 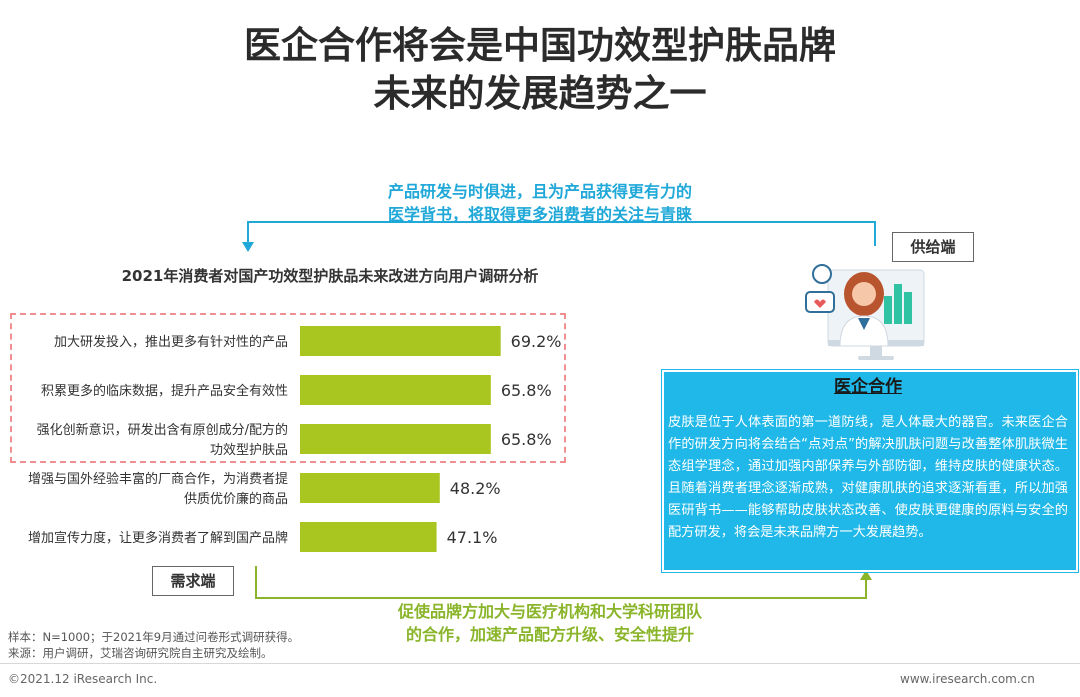 What do you see at coordinates (236, 499) in the screenshot?
I see `category-label-4-line-2: 供质优价廉的商品` at bounding box center [236, 499].